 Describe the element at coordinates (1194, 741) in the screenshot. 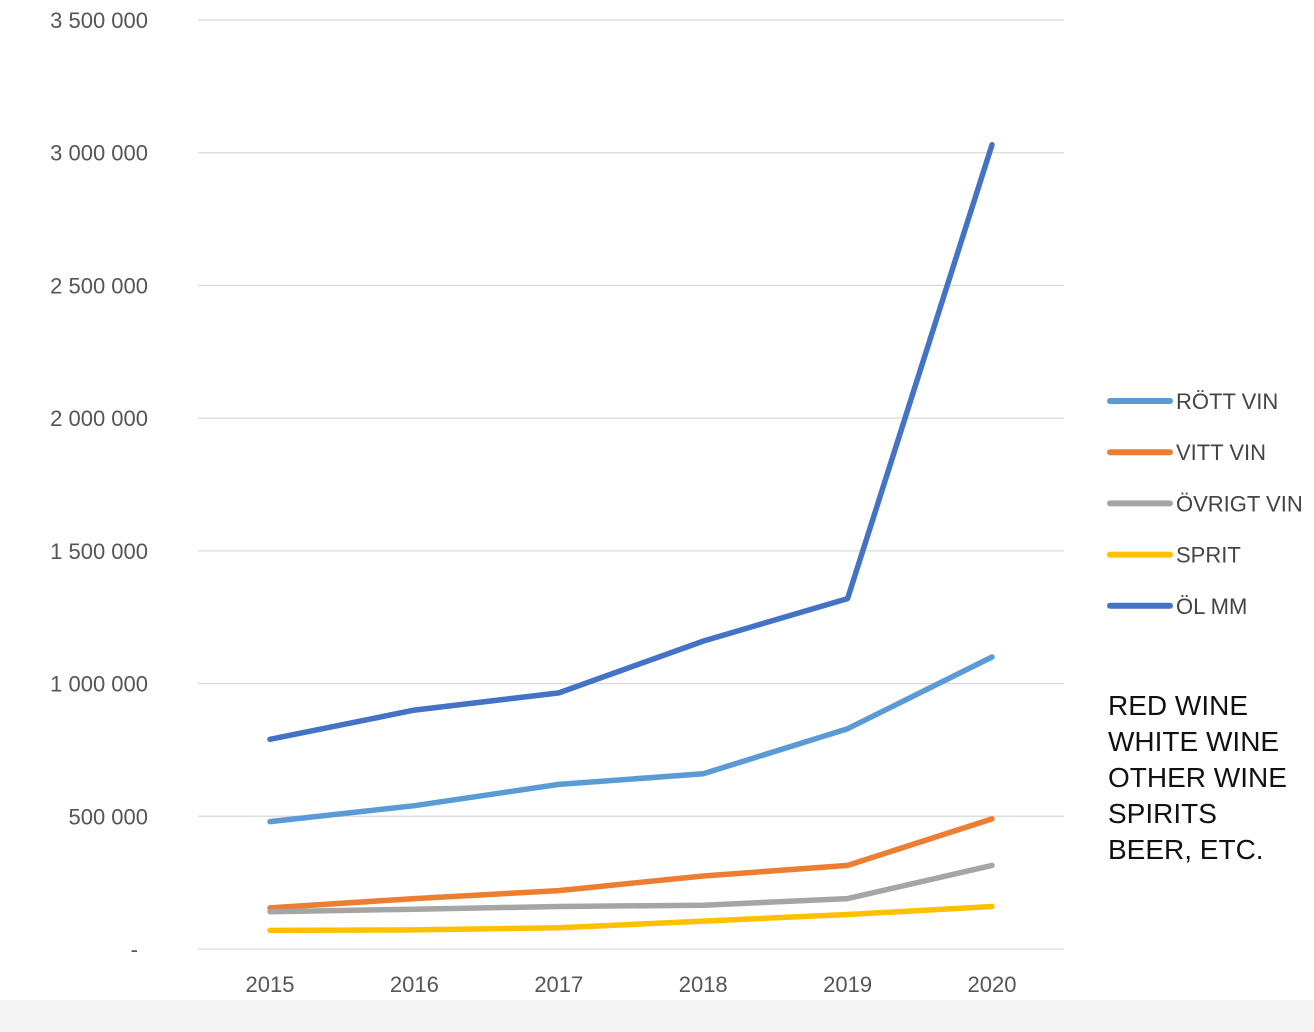

I see `annotation-line: WHITE WINE` at that location.